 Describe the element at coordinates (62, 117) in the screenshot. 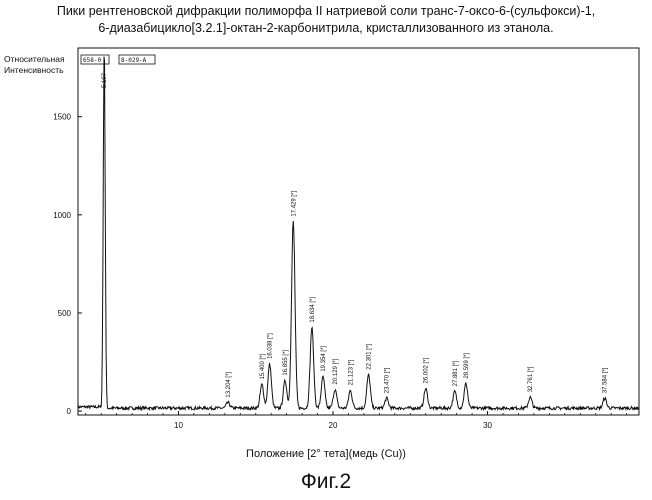

I see `y-tick-label: 1500` at that location.